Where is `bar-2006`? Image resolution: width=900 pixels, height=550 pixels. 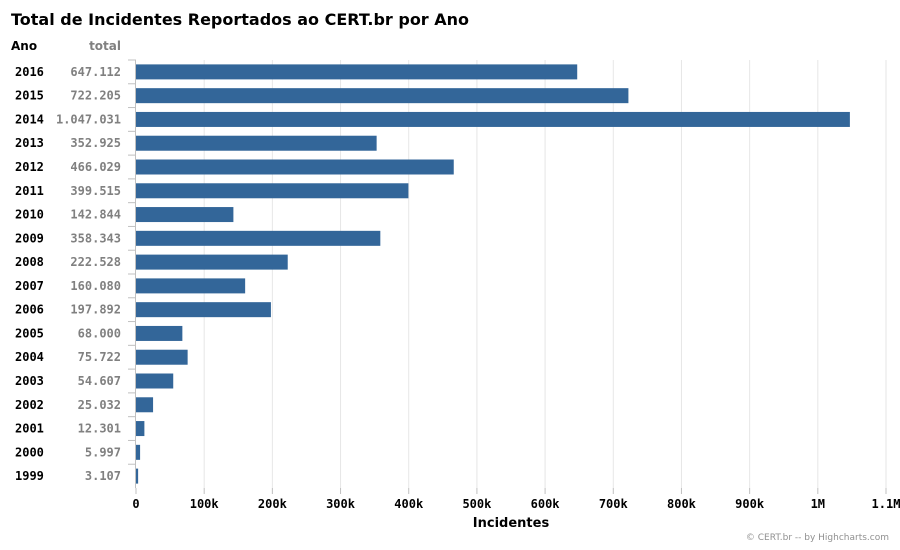
bar-2006 is located at coordinates (203, 310).